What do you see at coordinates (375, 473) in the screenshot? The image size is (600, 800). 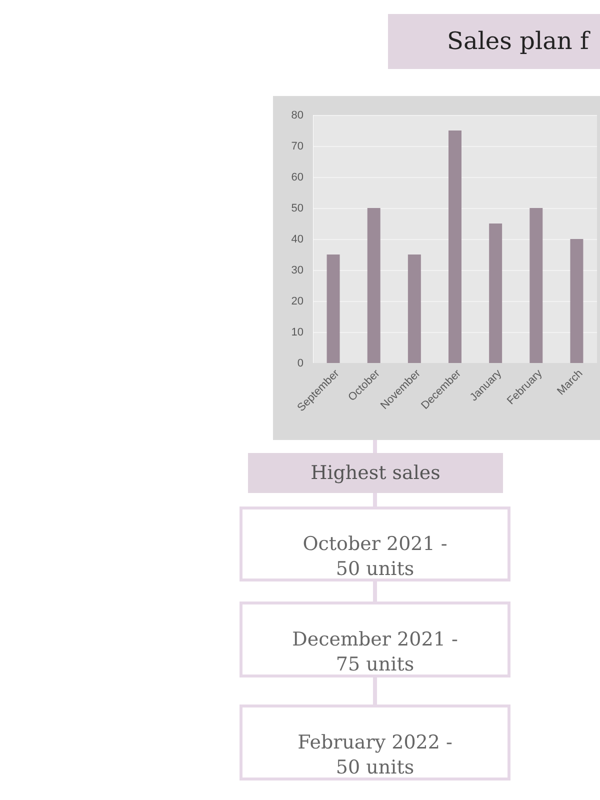 I see `text: Highest sales` at bounding box center [375, 473].